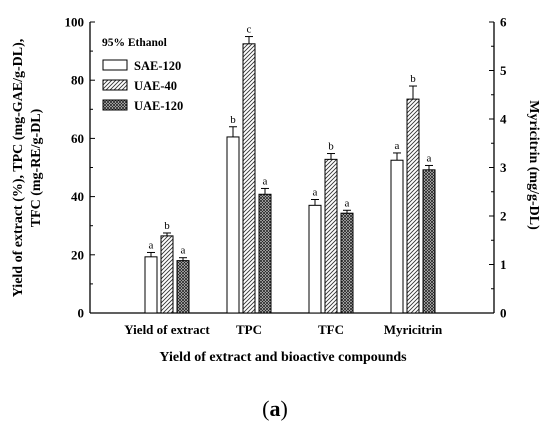 The image size is (550, 438). I want to click on y-right-tick-label: 4, so click(503, 119).